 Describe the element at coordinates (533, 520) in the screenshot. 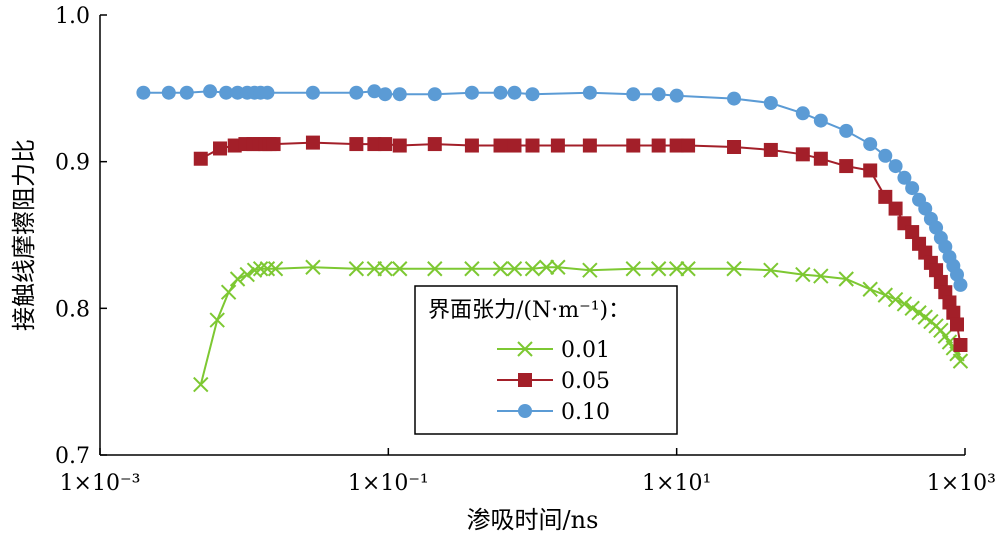

I see `x-axis-title: 渗吸时间/ns` at that location.